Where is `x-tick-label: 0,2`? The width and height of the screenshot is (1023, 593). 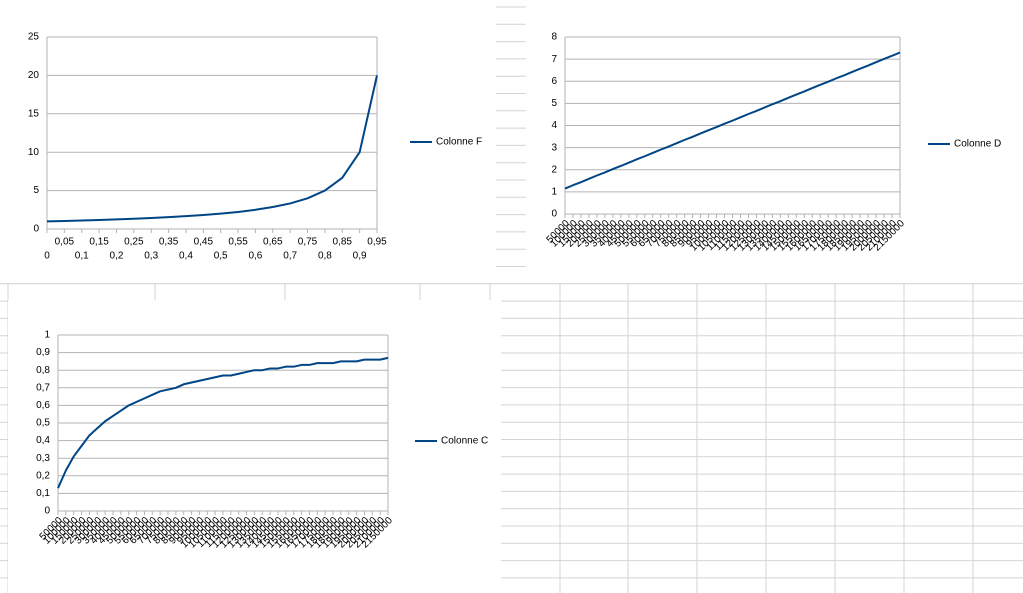
x-tick-label: 0,2 is located at coordinates (117, 256).